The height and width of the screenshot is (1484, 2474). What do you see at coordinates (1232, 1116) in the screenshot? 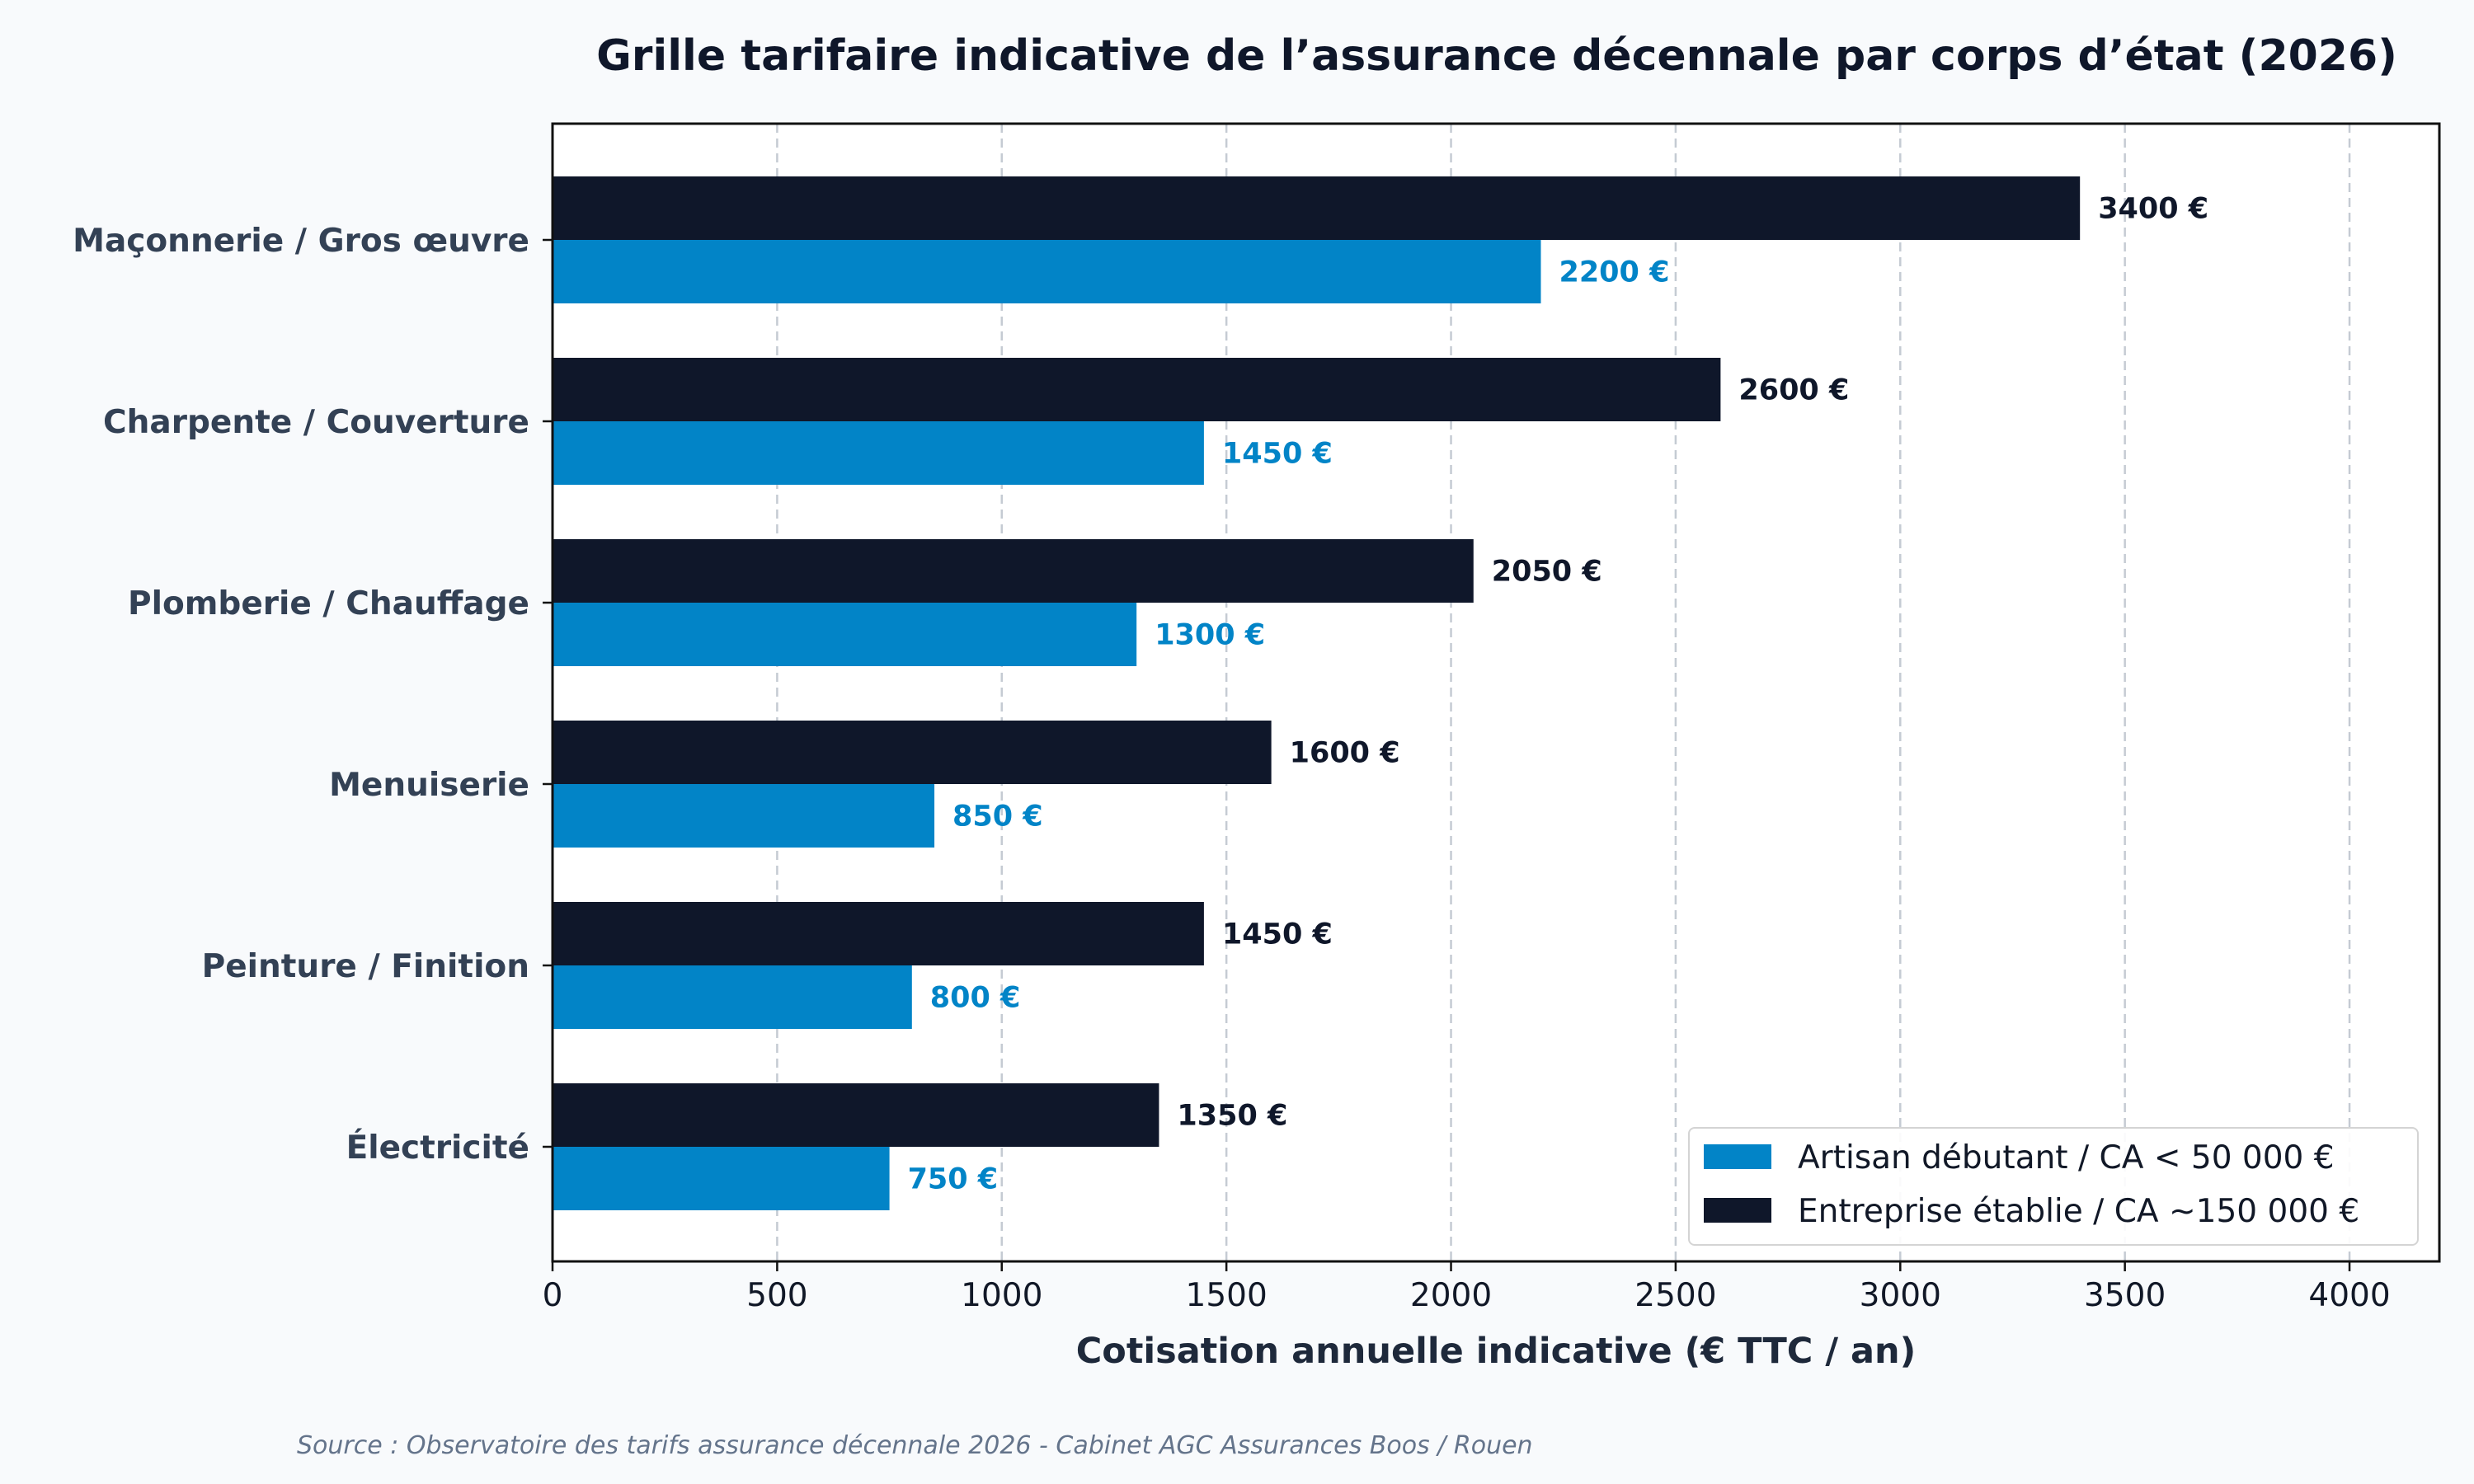
I see `value-label: 1350 €` at bounding box center [1232, 1116].